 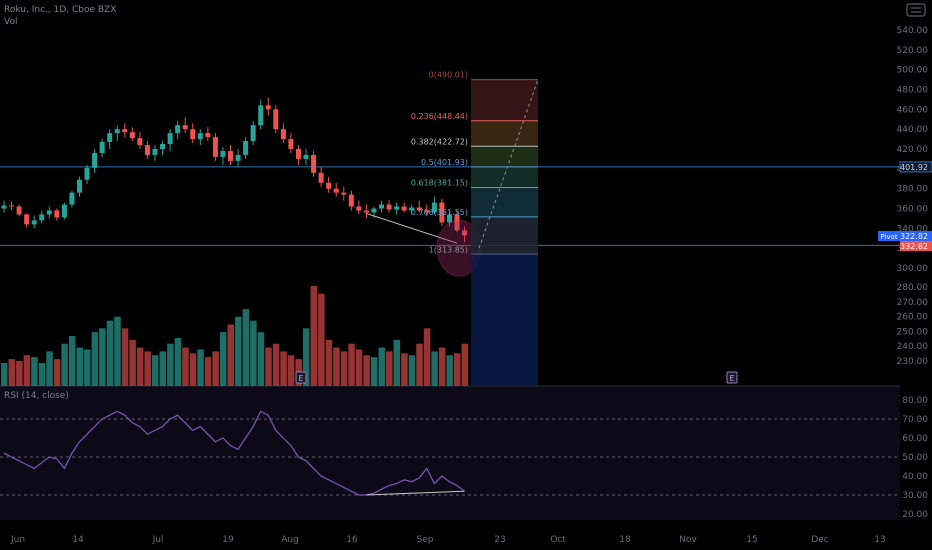 What do you see at coordinates (412, 228) in the screenshot?
I see `divergence-trendline` at bounding box center [412, 228].